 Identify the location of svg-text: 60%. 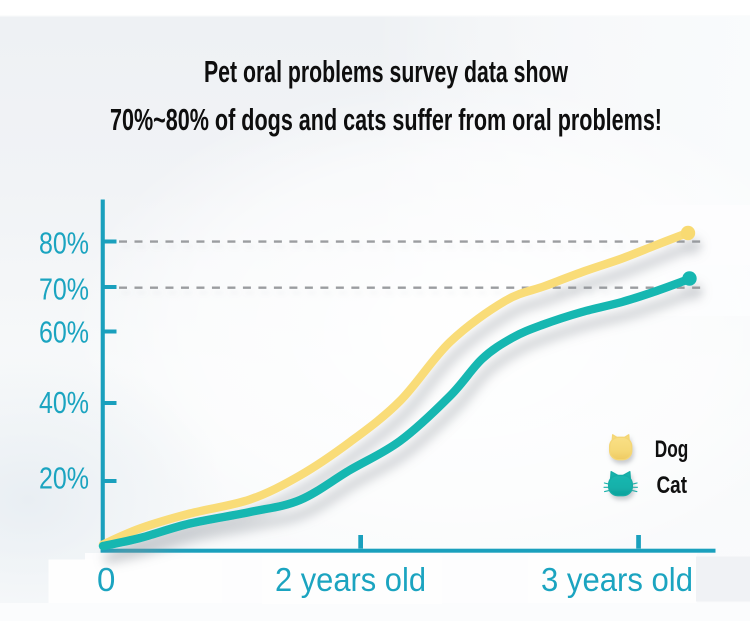
(64, 332).